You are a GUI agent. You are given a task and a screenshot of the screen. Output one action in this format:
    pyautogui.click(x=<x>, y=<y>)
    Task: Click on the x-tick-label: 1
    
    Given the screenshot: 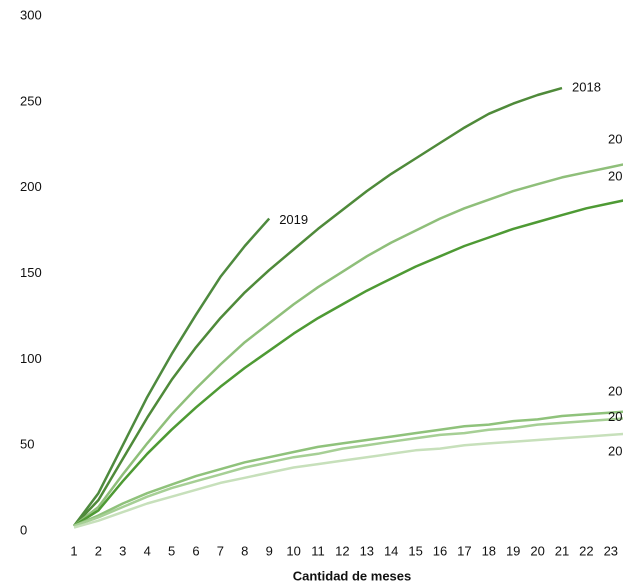 What is the action you would take?
    pyautogui.click(x=73, y=550)
    